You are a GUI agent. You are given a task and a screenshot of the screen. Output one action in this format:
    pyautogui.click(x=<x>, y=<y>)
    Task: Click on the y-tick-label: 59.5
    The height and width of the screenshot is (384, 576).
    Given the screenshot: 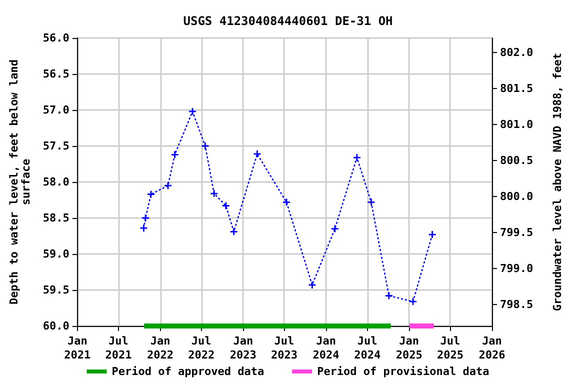 What is the action you would take?
    pyautogui.click(x=56, y=290)
    